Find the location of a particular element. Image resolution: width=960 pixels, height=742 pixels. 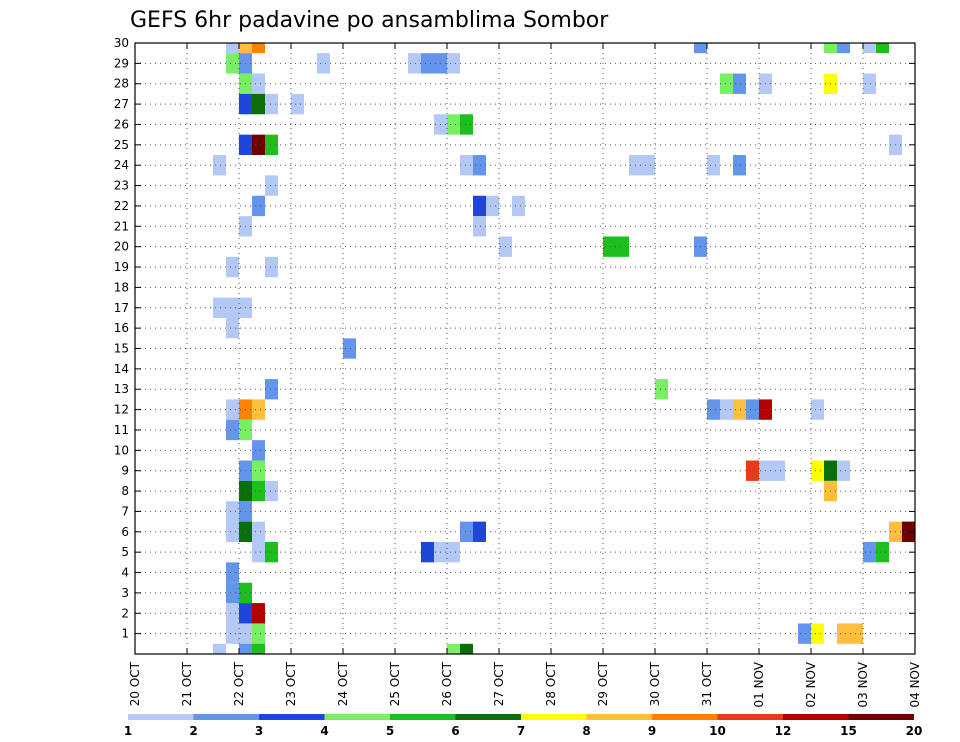

colorbar-label: 9 is located at coordinates (652, 731).